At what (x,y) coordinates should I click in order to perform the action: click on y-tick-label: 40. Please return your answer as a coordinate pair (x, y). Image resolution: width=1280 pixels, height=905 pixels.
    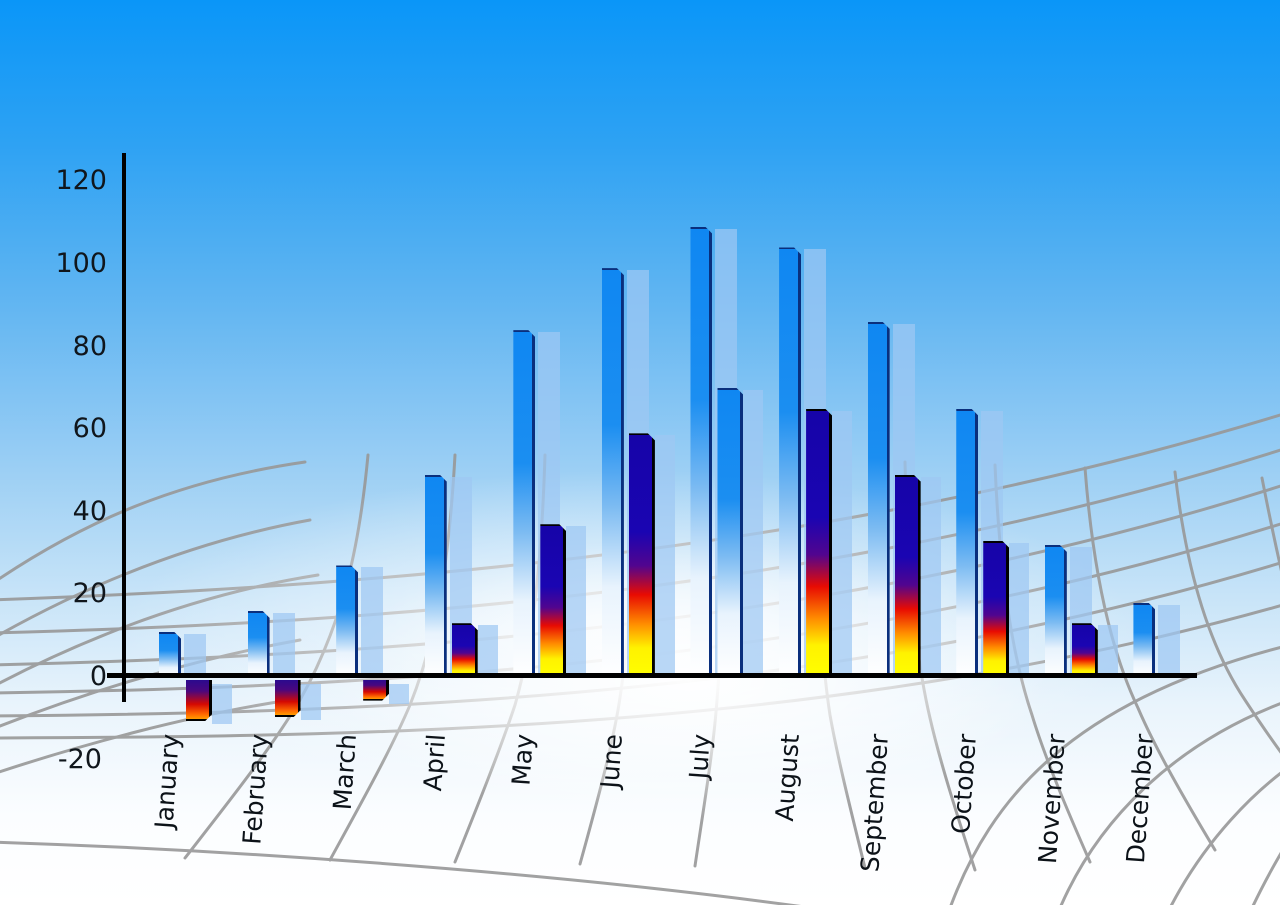
    Looking at the image, I should click on (89, 511).